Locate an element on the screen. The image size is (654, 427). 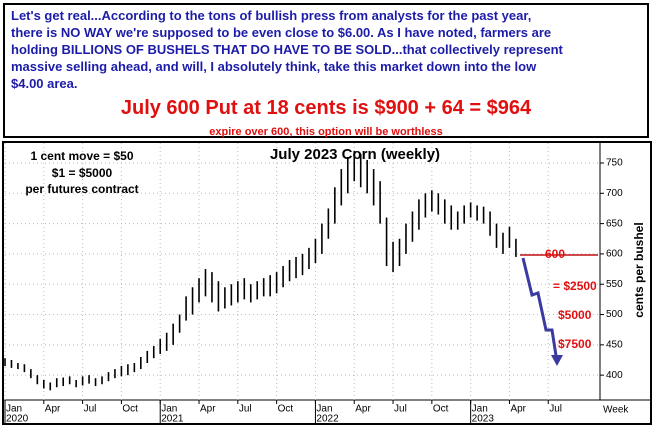
y-tick-label: 500 is located at coordinates (614, 314).